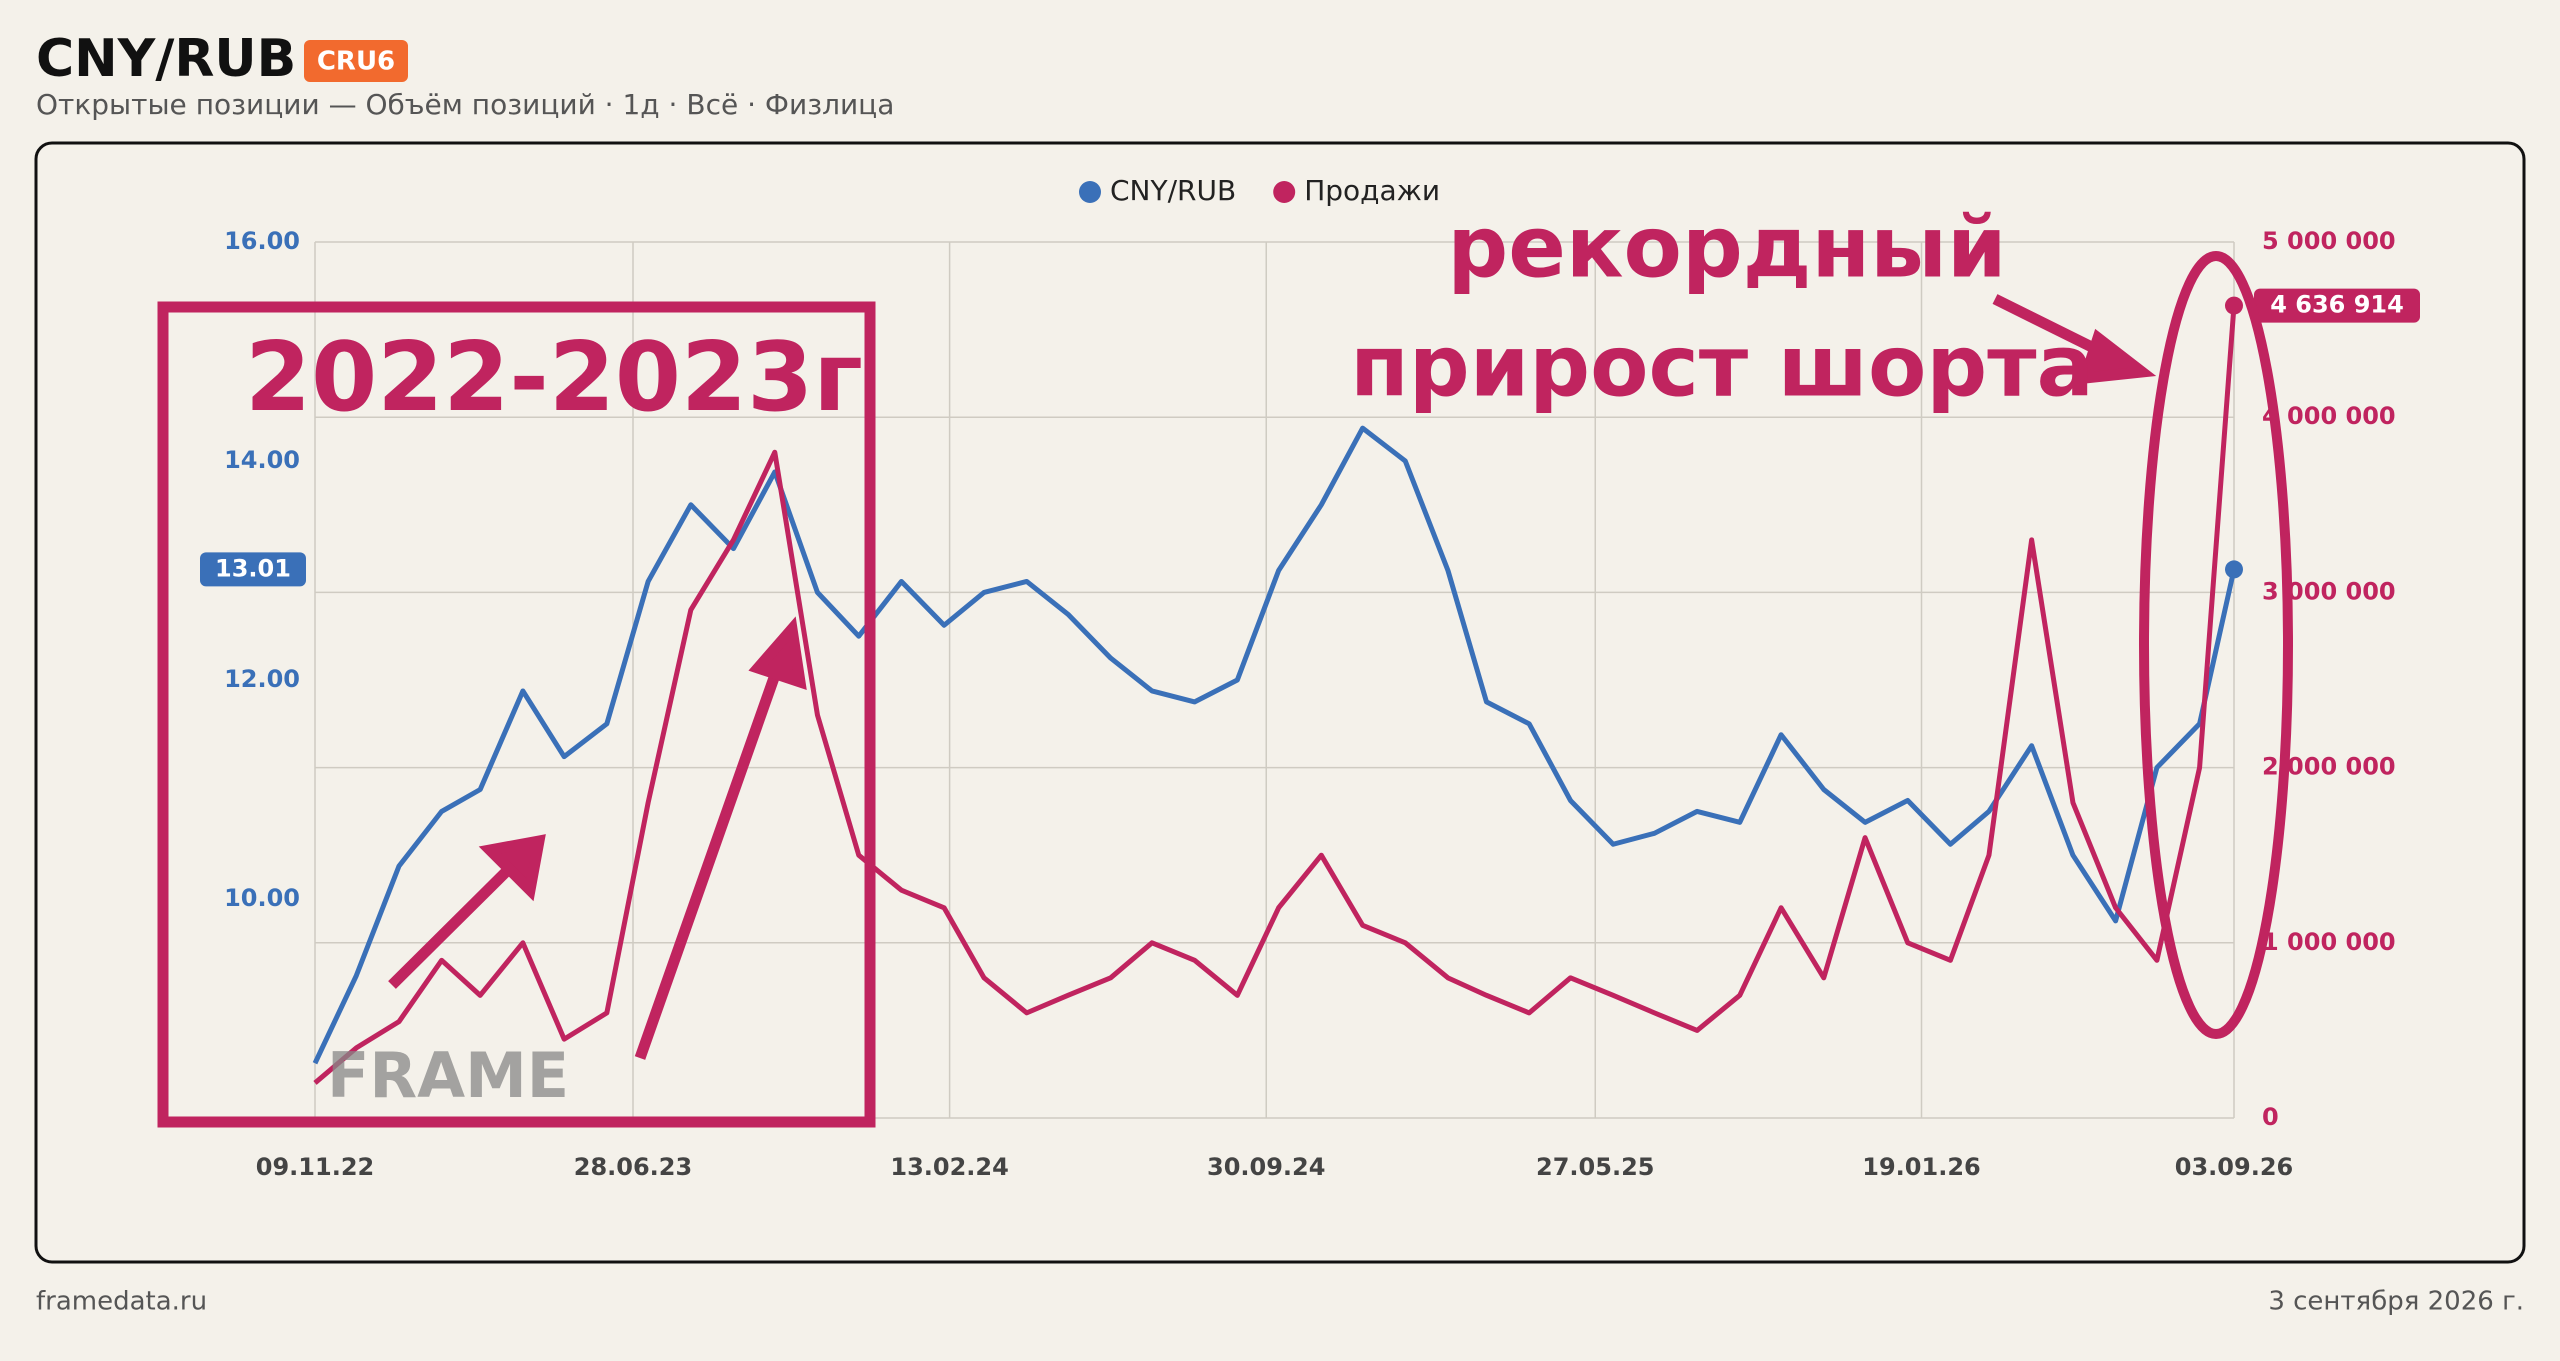 Image resolution: width=2560 pixels, height=1361 pixels. I want to click on x-tick-label: 03.09.26, so click(2234, 1167).